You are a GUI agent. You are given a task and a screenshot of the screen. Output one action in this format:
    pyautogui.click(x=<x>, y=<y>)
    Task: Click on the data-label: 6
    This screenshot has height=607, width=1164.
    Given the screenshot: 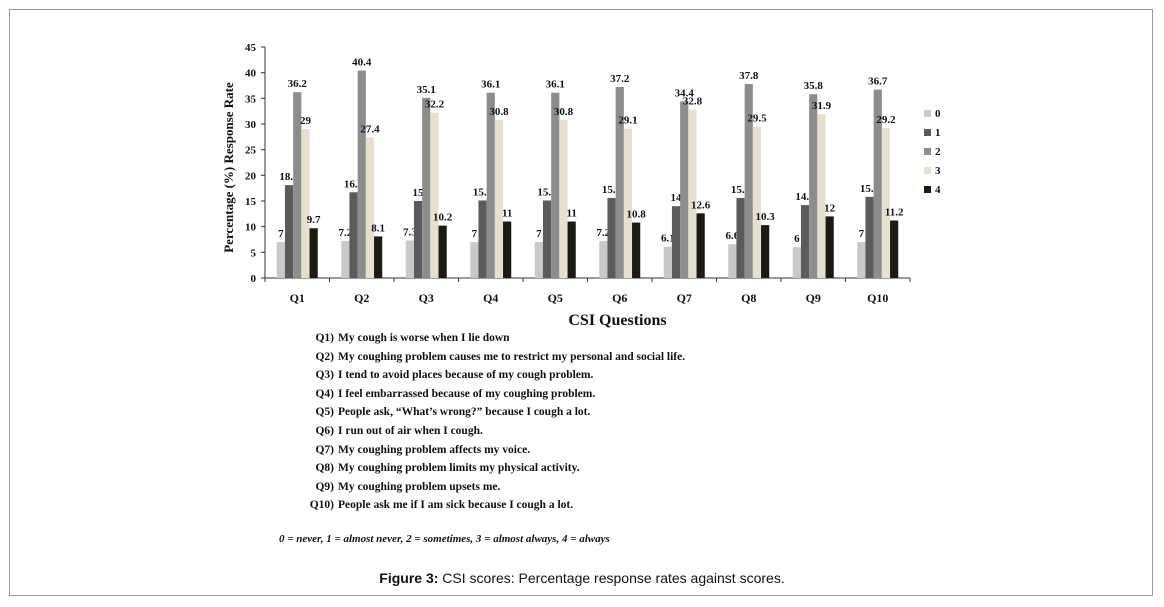 What is the action you would take?
    pyautogui.click(x=797, y=239)
    